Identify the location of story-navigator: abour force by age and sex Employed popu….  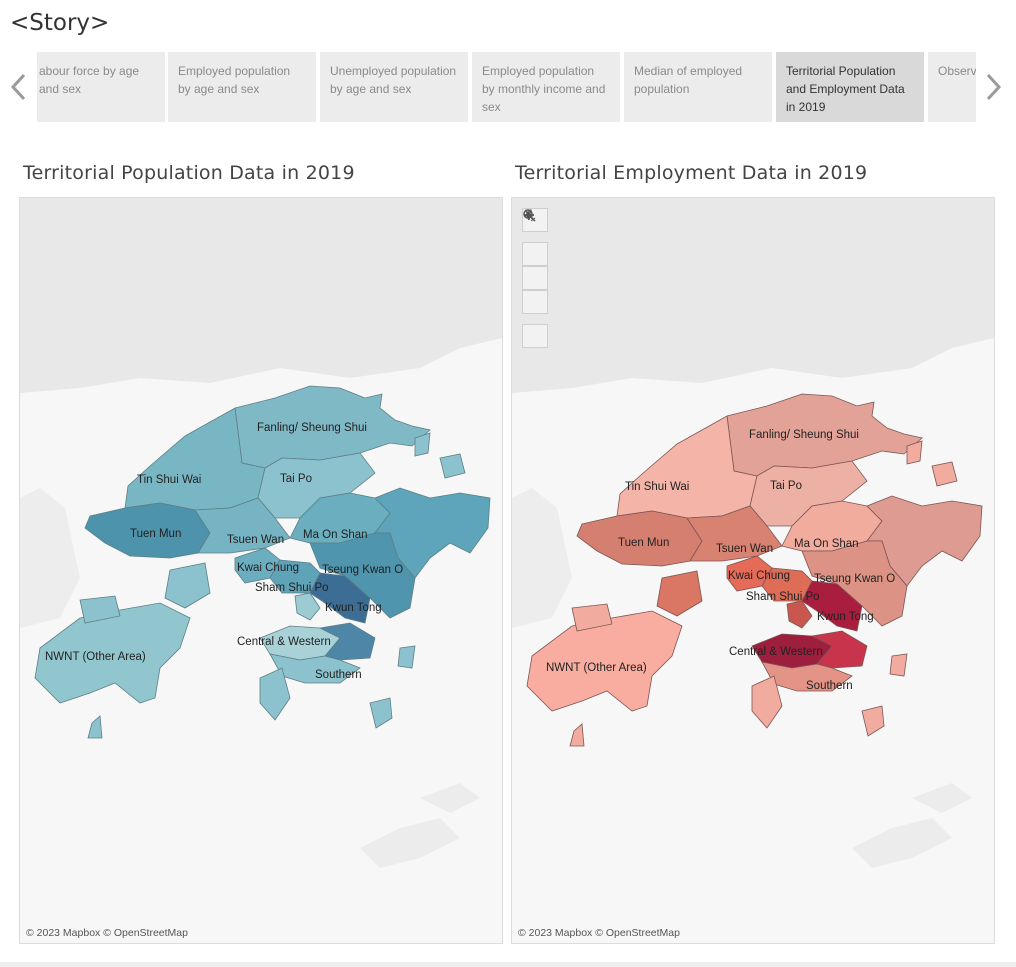
(506, 87).